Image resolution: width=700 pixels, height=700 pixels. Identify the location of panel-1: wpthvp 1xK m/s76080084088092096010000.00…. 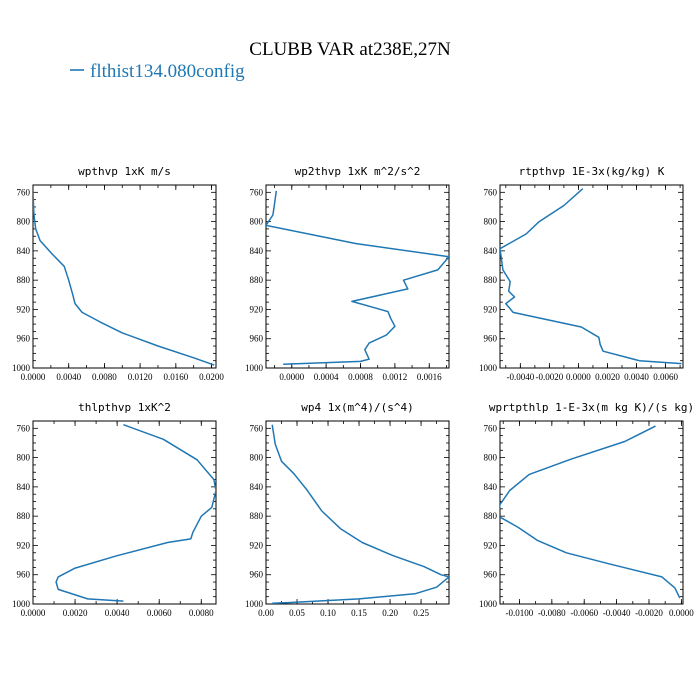
(118, 273).